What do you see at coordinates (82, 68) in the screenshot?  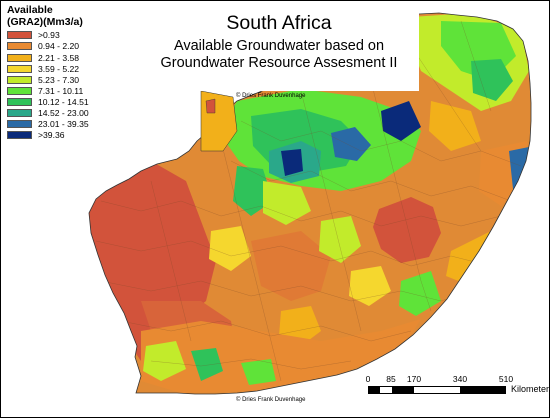 I see `legend-item: 3.59 - 5.22` at bounding box center [82, 68].